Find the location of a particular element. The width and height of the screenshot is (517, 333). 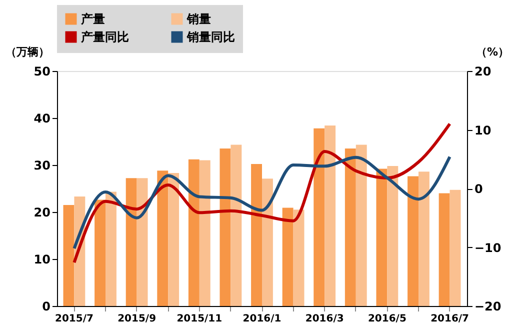

x-tick-label: 2016/3 is located at coordinates (324, 319).